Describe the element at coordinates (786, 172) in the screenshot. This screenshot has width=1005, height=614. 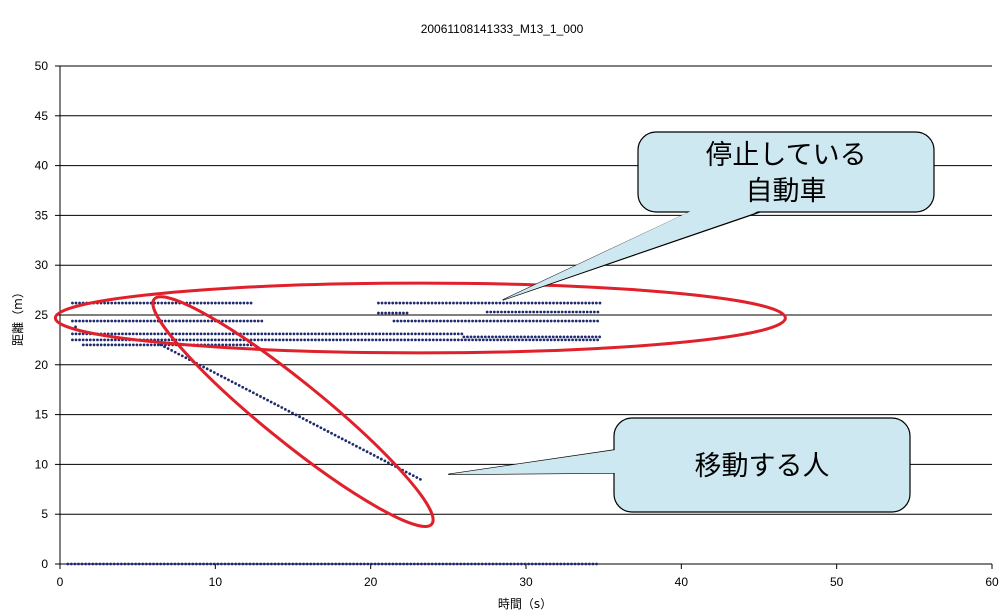
I see `callout-box` at that location.